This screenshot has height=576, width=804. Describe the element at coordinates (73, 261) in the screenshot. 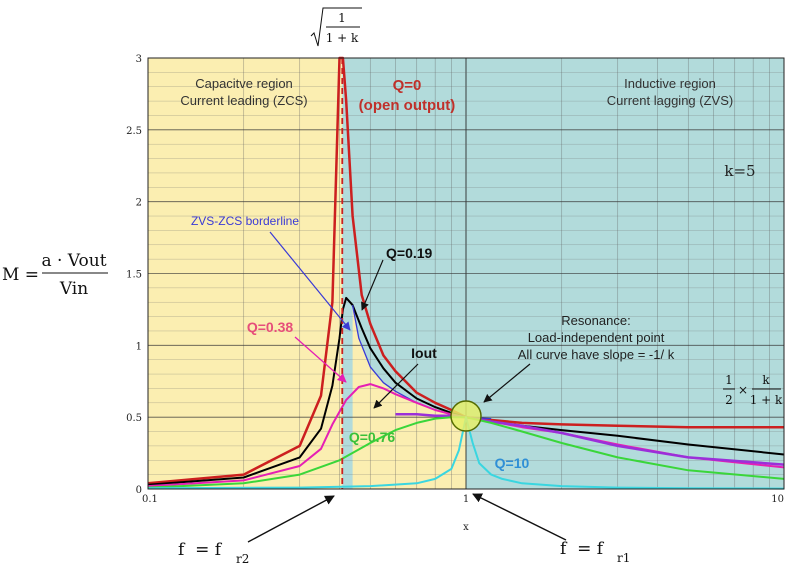

I see `svg-text: a · Vout` at that location.